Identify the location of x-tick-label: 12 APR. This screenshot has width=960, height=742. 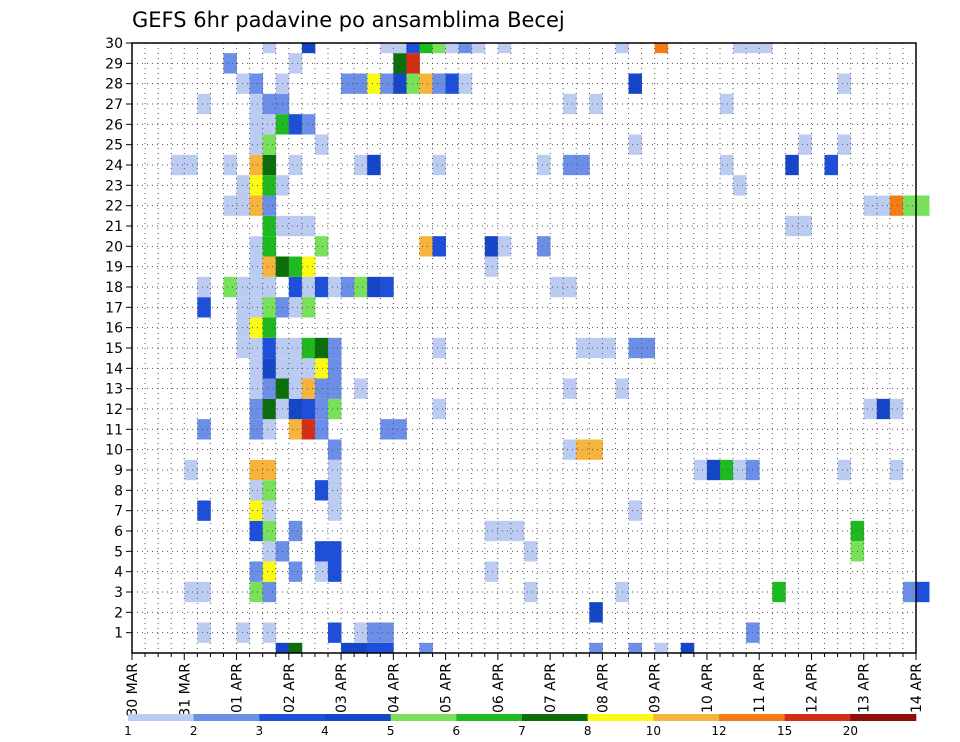
(812, 688).